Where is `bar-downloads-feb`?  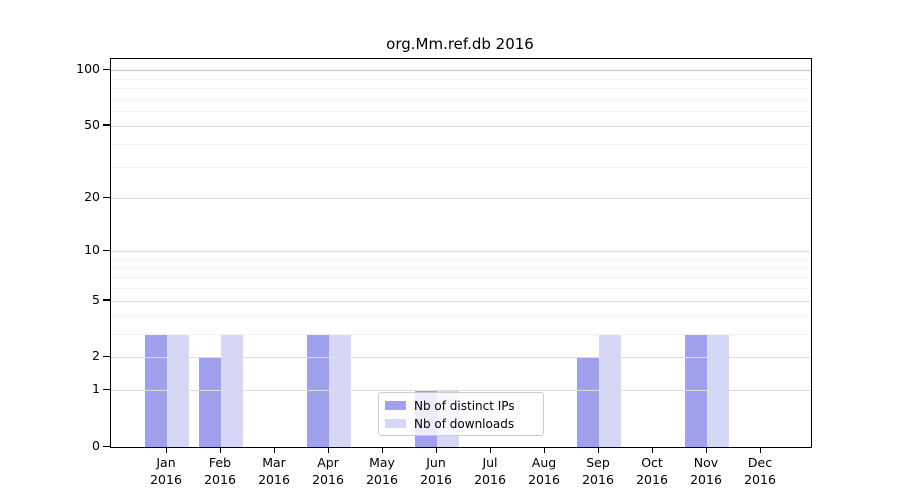
bar-downloads-feb is located at coordinates (232, 390).